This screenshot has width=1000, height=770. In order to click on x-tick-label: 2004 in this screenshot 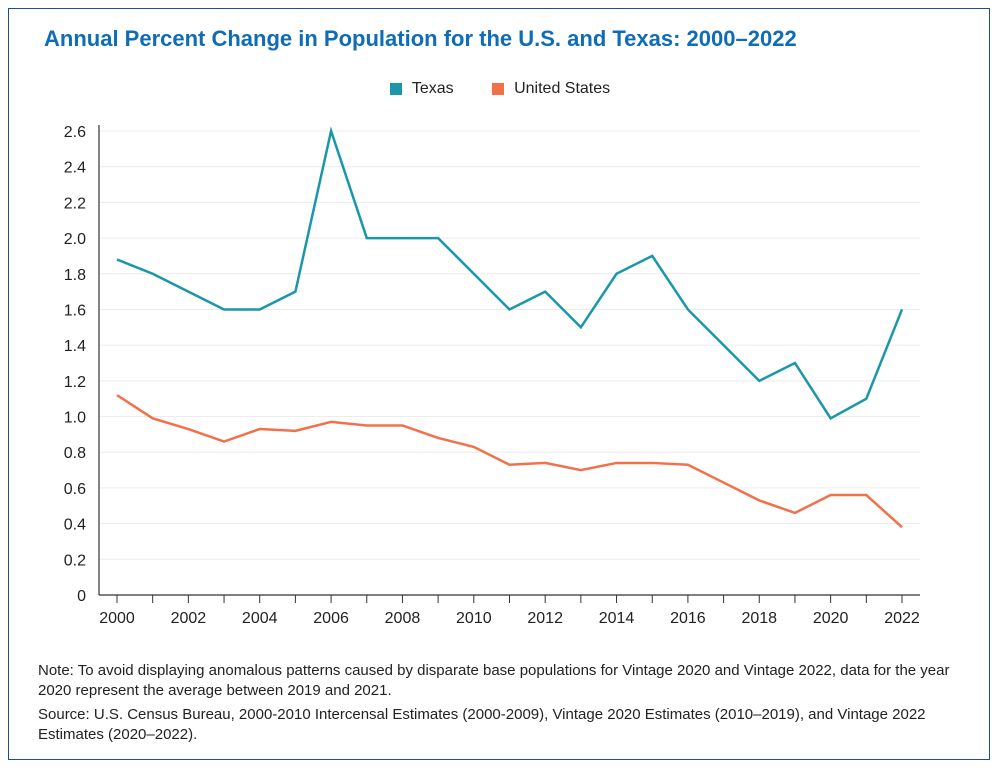, I will do `click(260, 618)`.